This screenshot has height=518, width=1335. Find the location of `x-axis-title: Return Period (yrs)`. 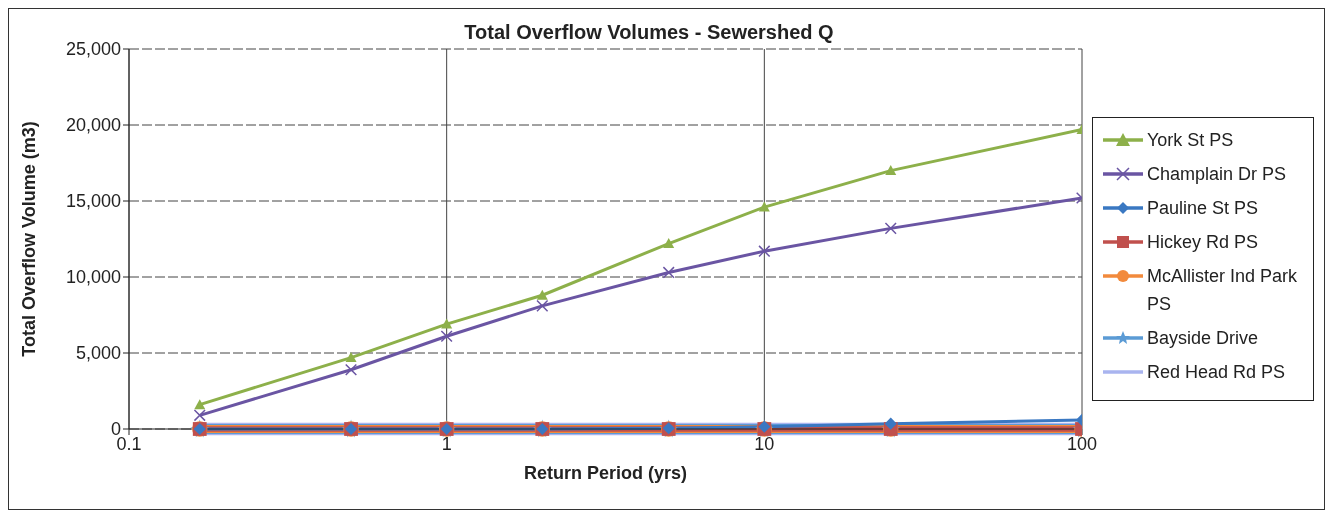

x-axis-title: Return Period (yrs) is located at coordinates (605, 473).